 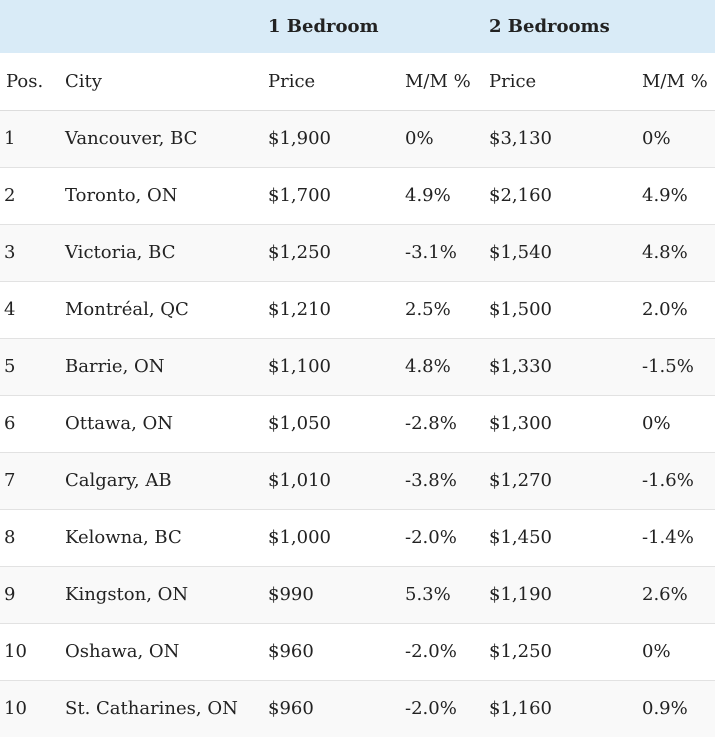 What do you see at coordinates (431, 423) in the screenshot?
I see `cell-mm-1br: -2.8%` at bounding box center [431, 423].